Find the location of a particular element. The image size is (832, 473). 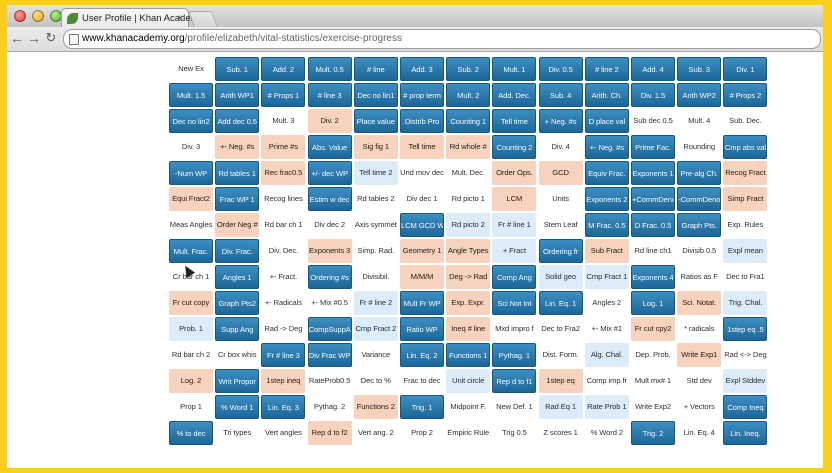

exercise-cell: GCD is located at coordinates (560, 173).